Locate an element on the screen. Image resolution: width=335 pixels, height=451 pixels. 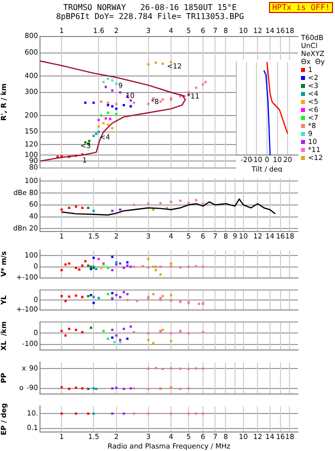
chart-subtitle: 8pBP6It DoY= 228.784 File= TR113053.BPG is located at coordinates (150, 16).